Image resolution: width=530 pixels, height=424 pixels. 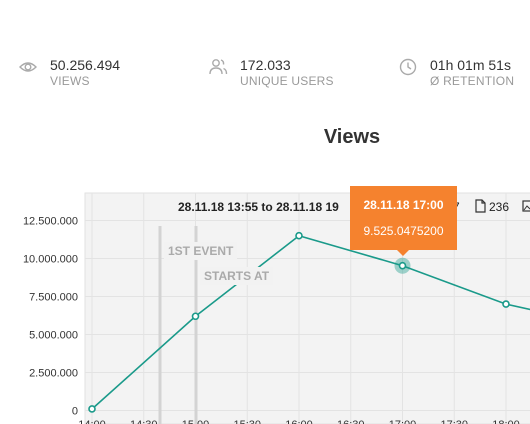 What do you see at coordinates (470, 65) in the screenshot?
I see `retention-value: 01h 01m 51s` at bounding box center [470, 65].